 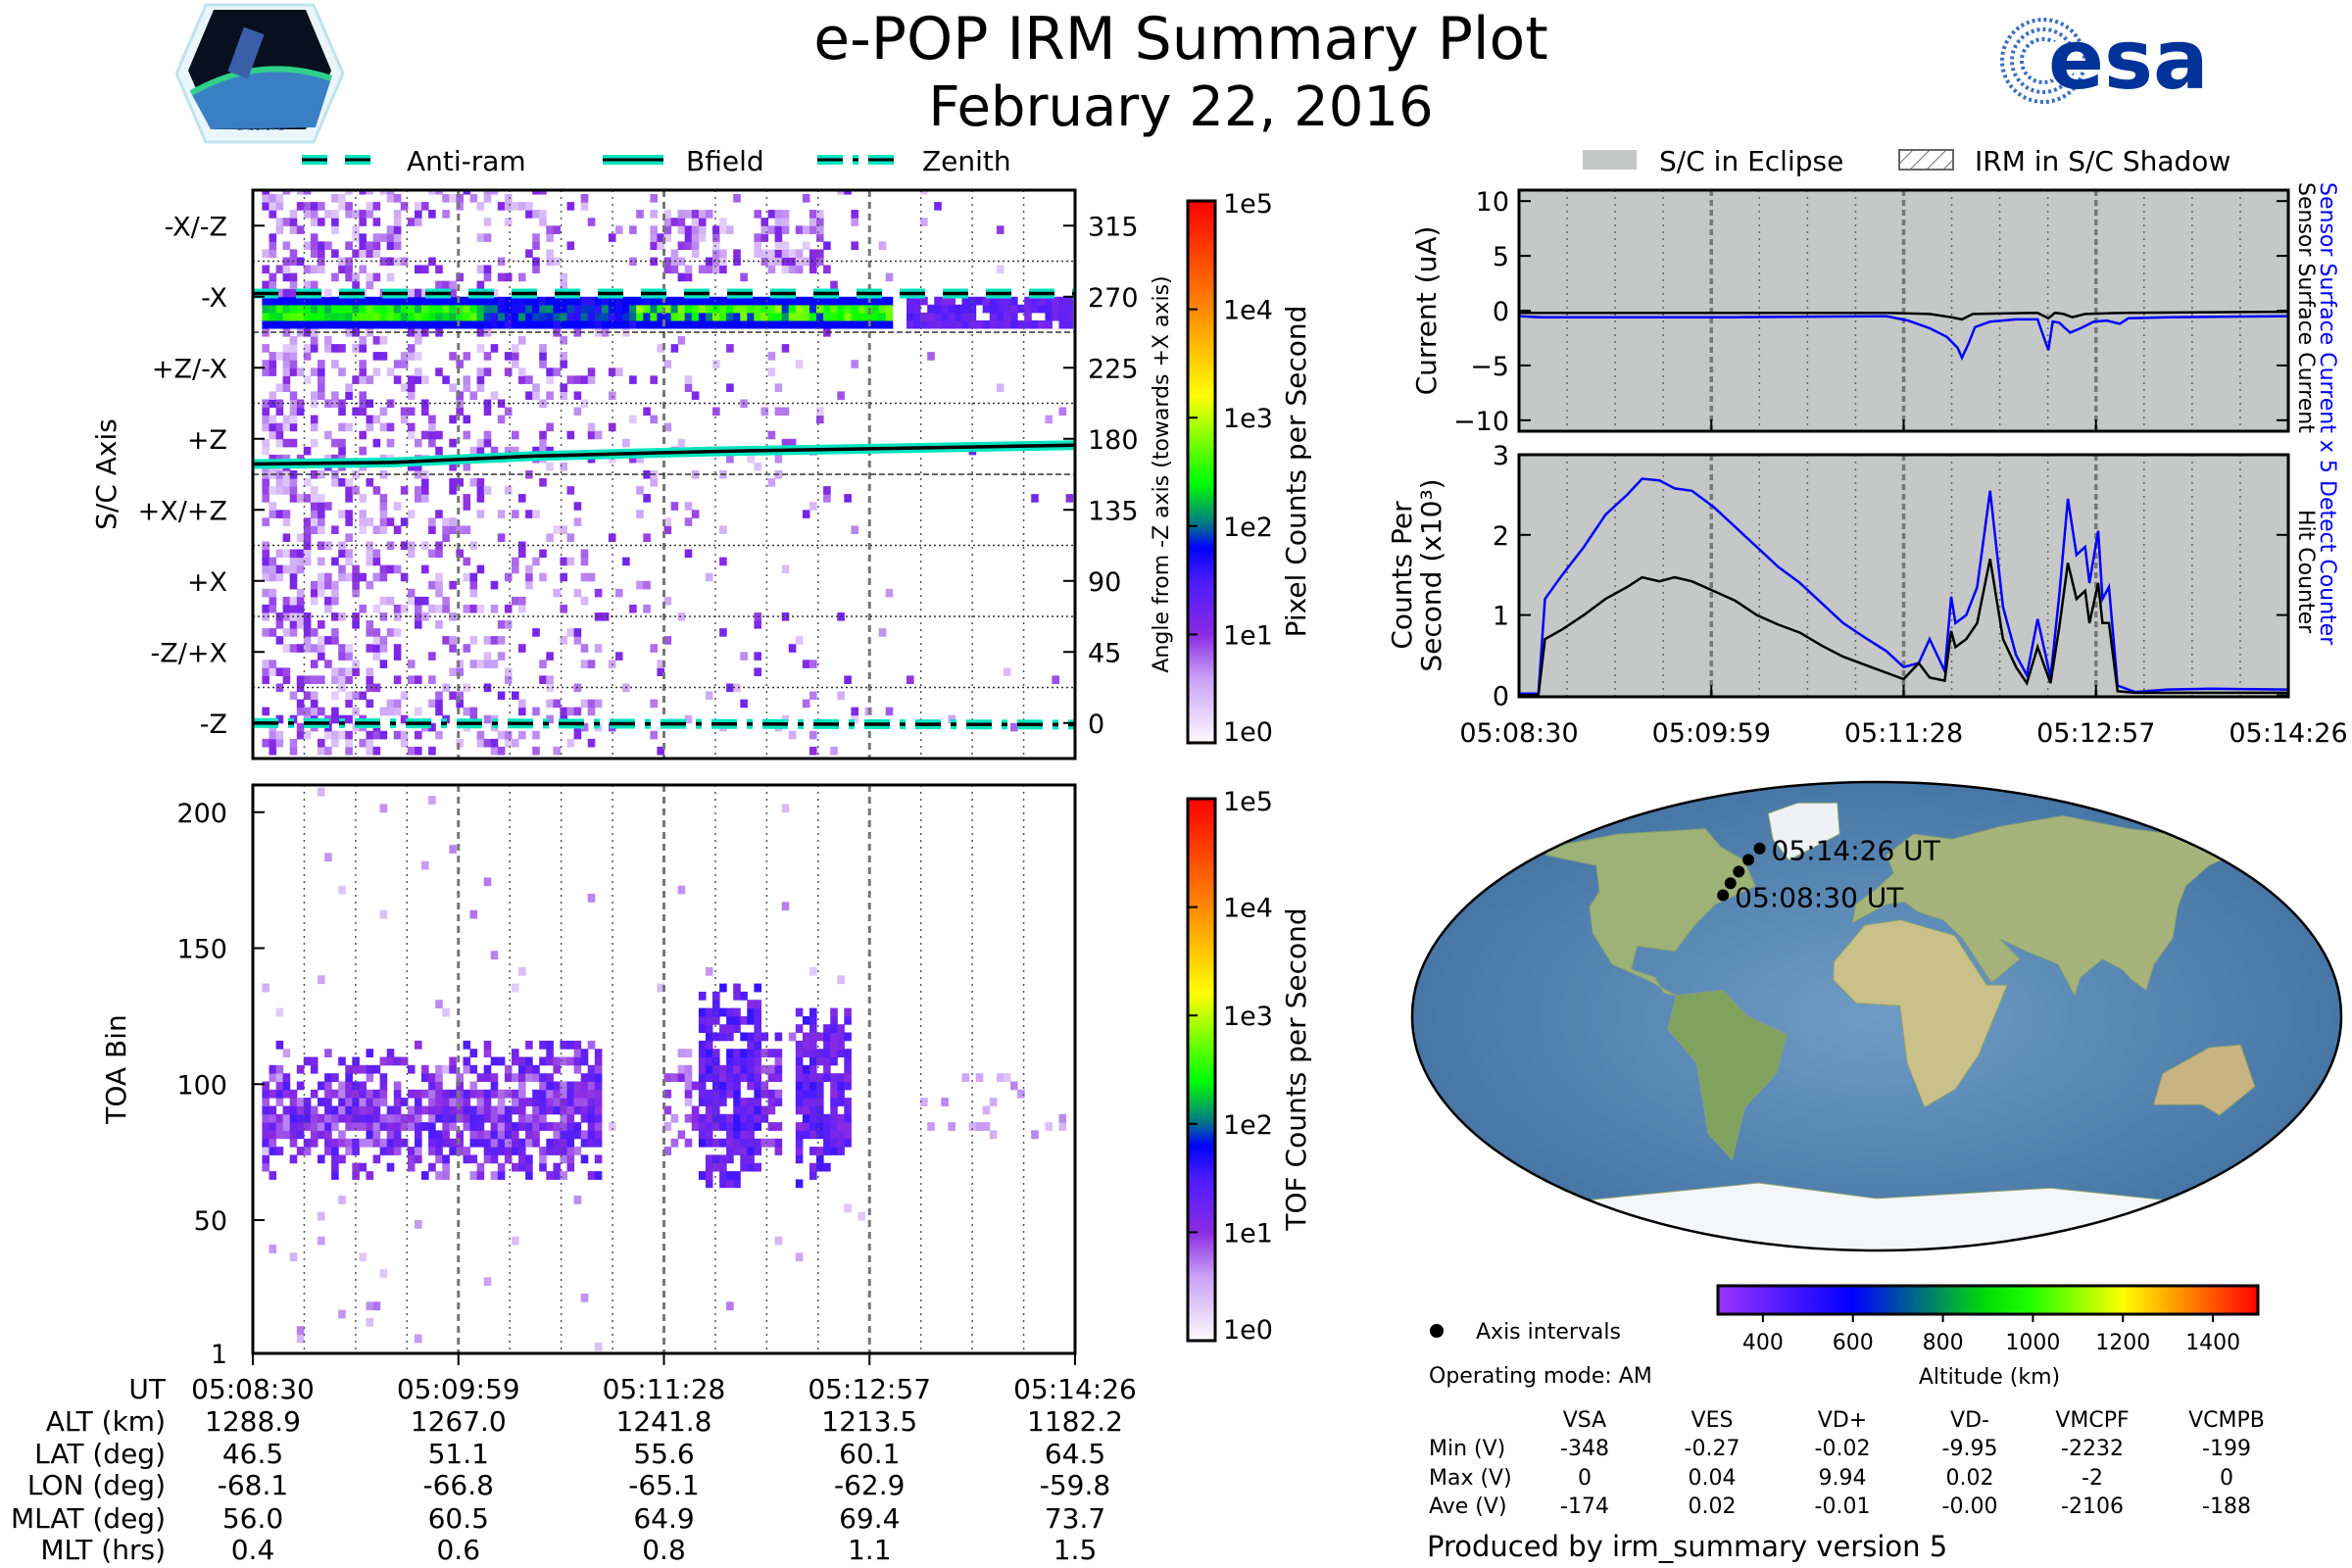 I want to click on table-cell: -65.1, so click(x=663, y=1485).